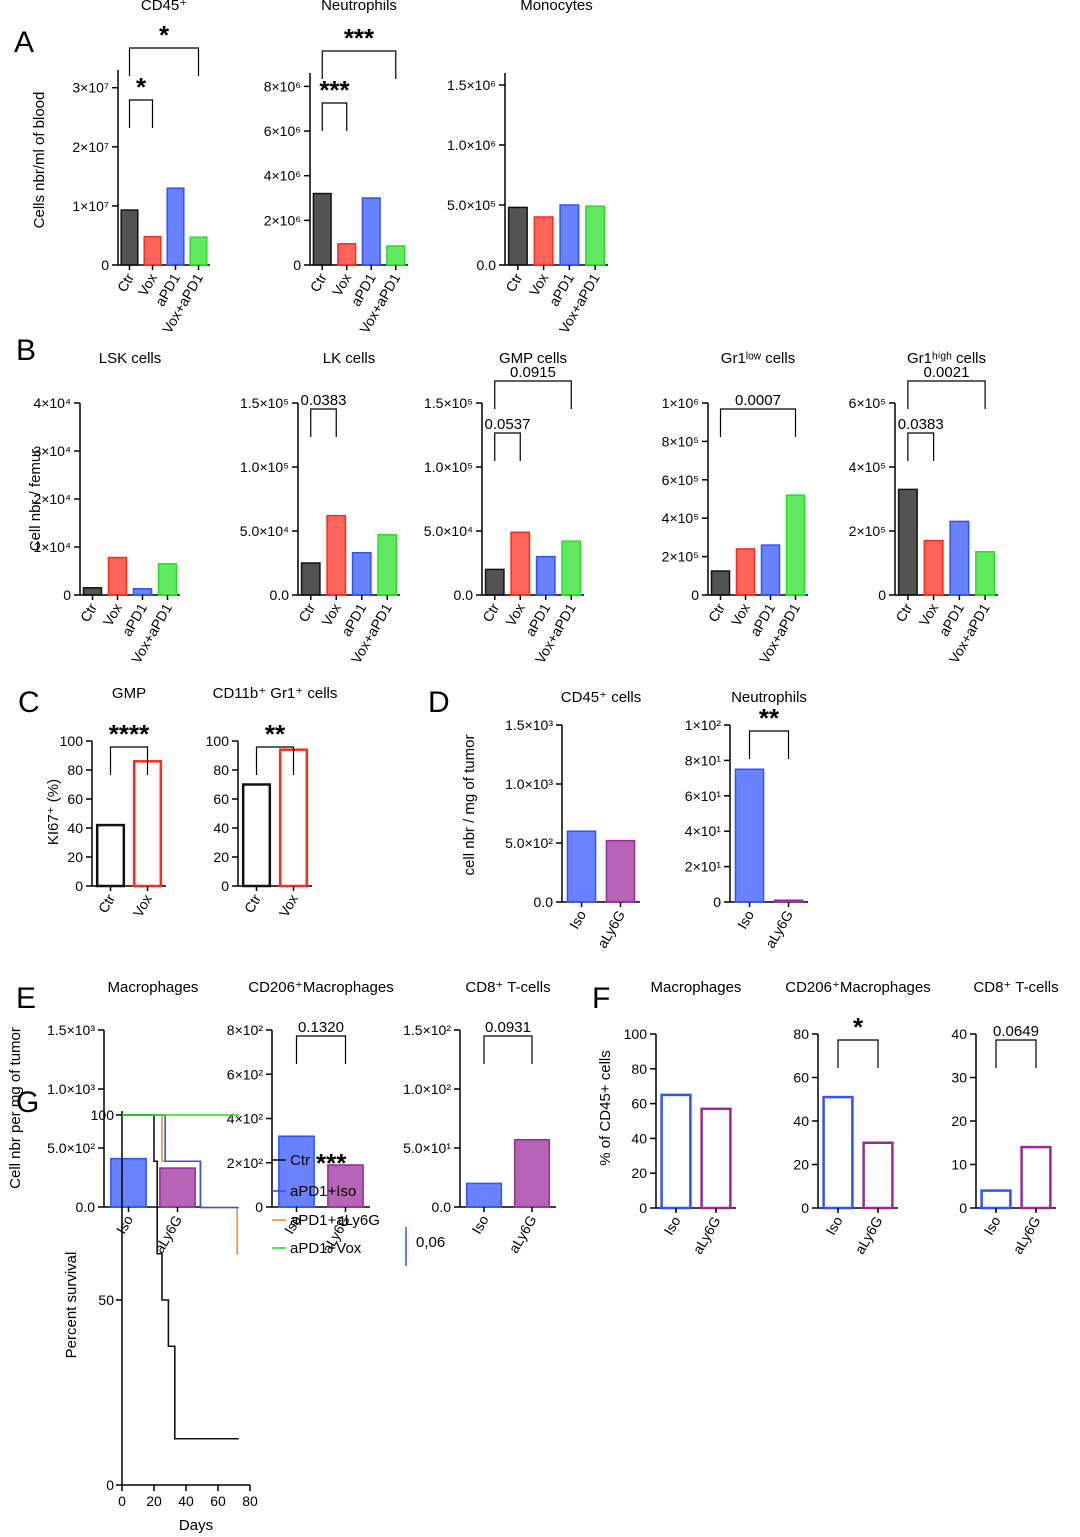 The width and height of the screenshot is (1080, 1537). Describe the element at coordinates (703, 760) in the screenshot. I see `y-tick-label: 8×10¹` at that location.